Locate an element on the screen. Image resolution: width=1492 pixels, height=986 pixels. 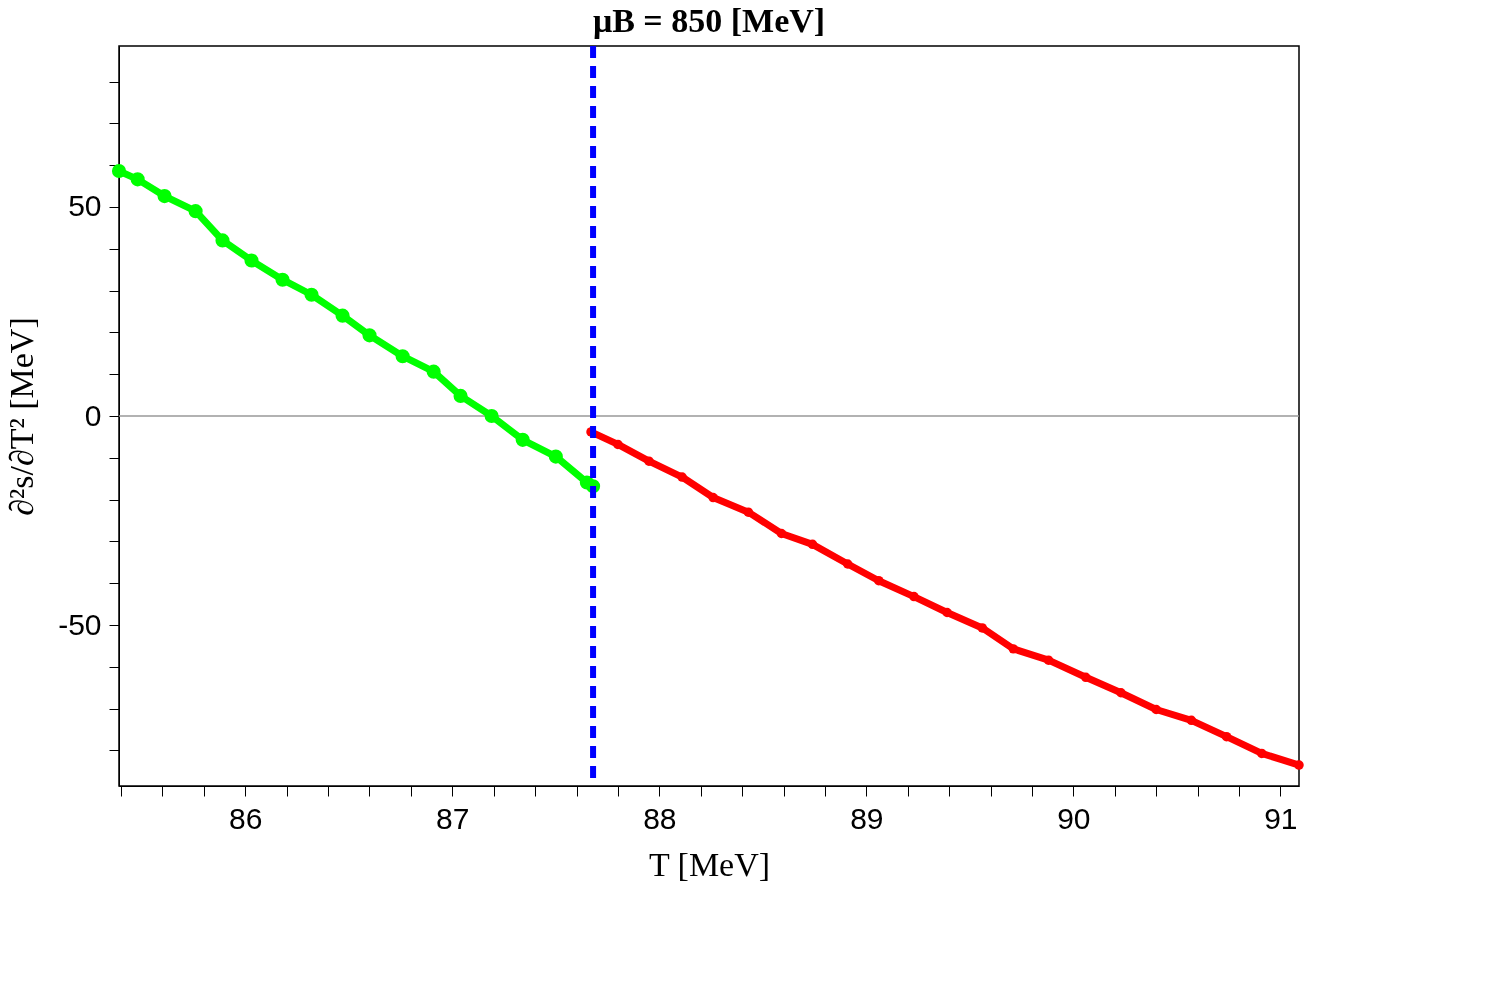
y-tick-label: 0 is located at coordinates (93, 415).